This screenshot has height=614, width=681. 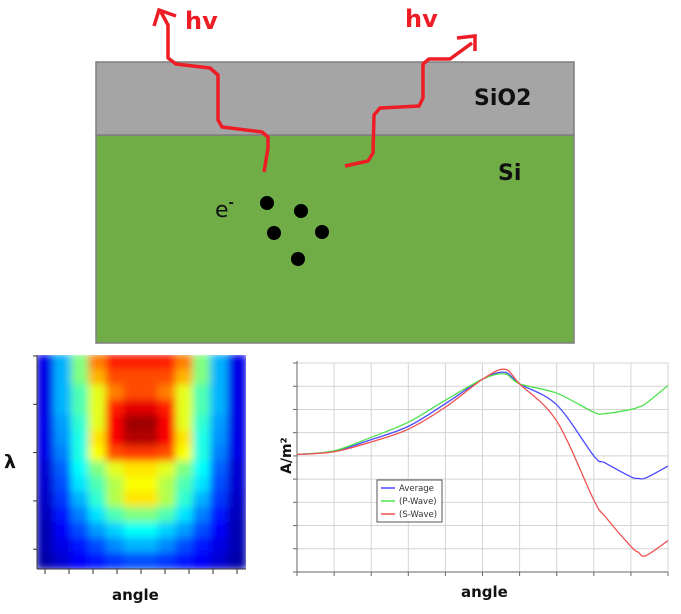 What do you see at coordinates (301, 211) in the screenshot?
I see `electron-dot` at bounding box center [301, 211].